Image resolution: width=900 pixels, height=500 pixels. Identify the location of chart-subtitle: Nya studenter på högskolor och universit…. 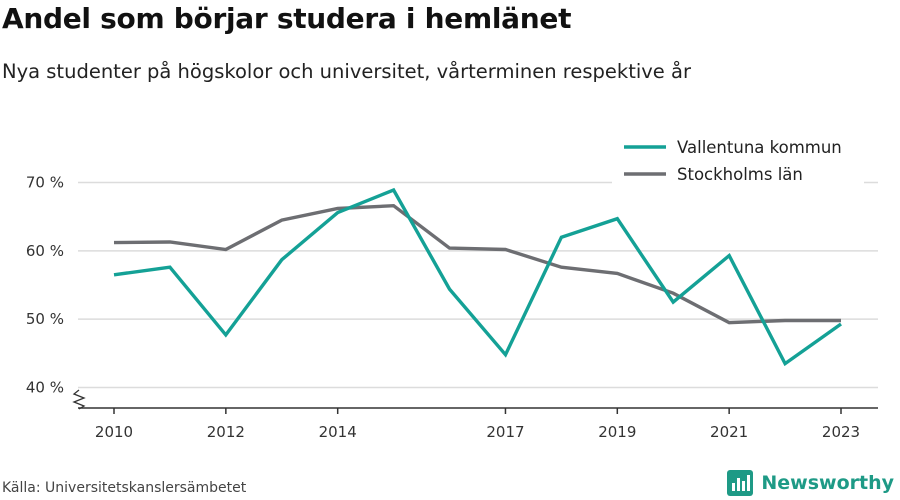
(346, 71).